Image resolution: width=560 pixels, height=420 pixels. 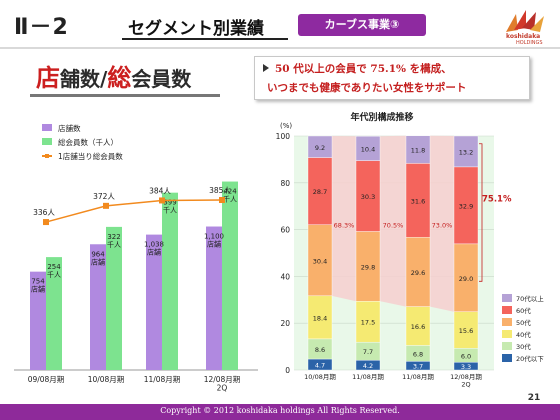 I want to click on logo-subtext: HOLDINGS, so click(x=529, y=43).